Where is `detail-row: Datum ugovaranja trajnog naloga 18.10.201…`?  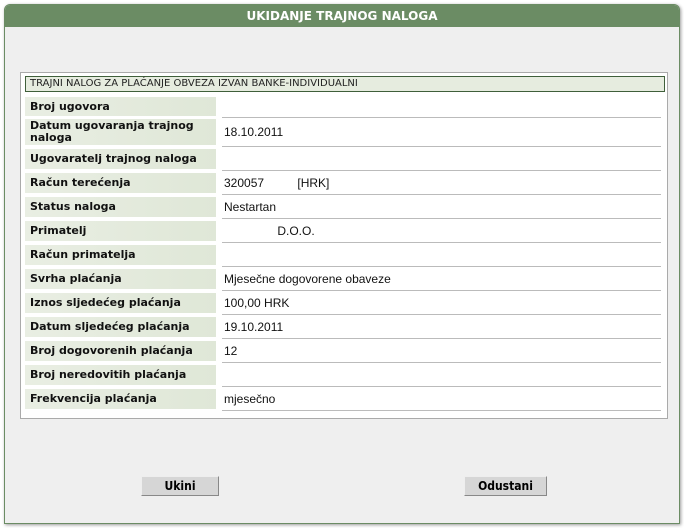
detail-row: Datum ugovaranja trajnog naloga 18.10.201… is located at coordinates (343, 132).